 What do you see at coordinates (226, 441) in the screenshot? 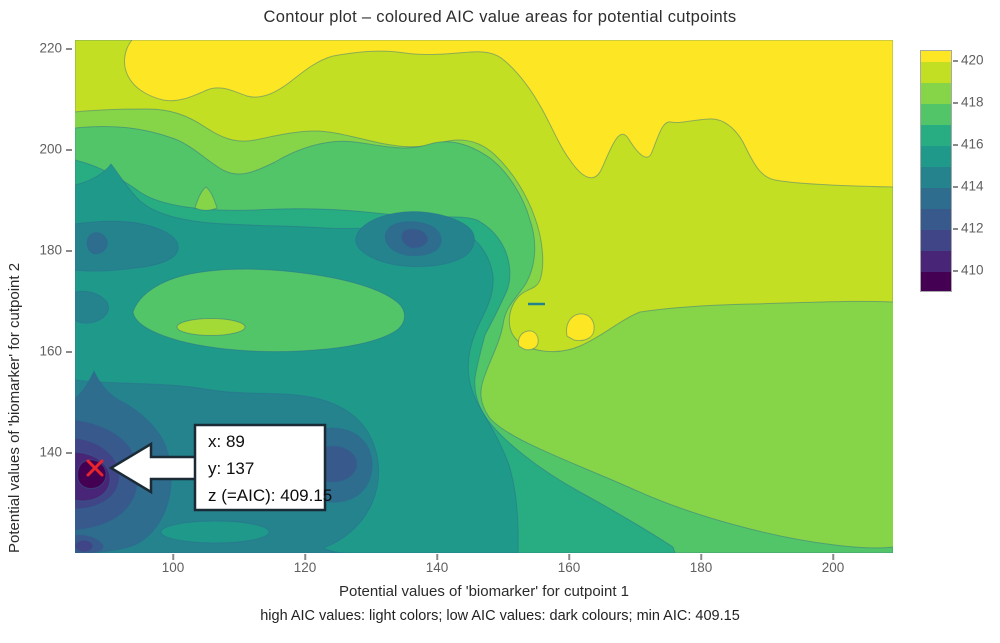
I see `callout-line-1: x: 89` at bounding box center [226, 441].